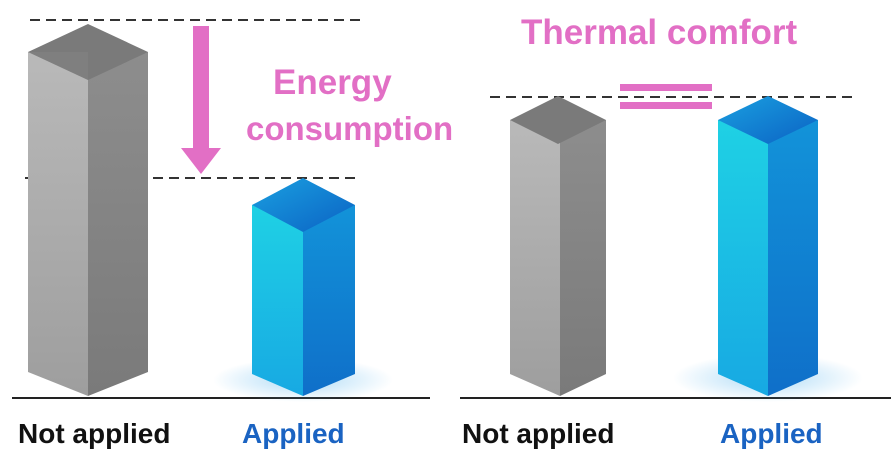 The height and width of the screenshot is (455, 891). What do you see at coordinates (94, 433) in the screenshot?
I see `left-not-applied-label: Not applied` at bounding box center [94, 433].